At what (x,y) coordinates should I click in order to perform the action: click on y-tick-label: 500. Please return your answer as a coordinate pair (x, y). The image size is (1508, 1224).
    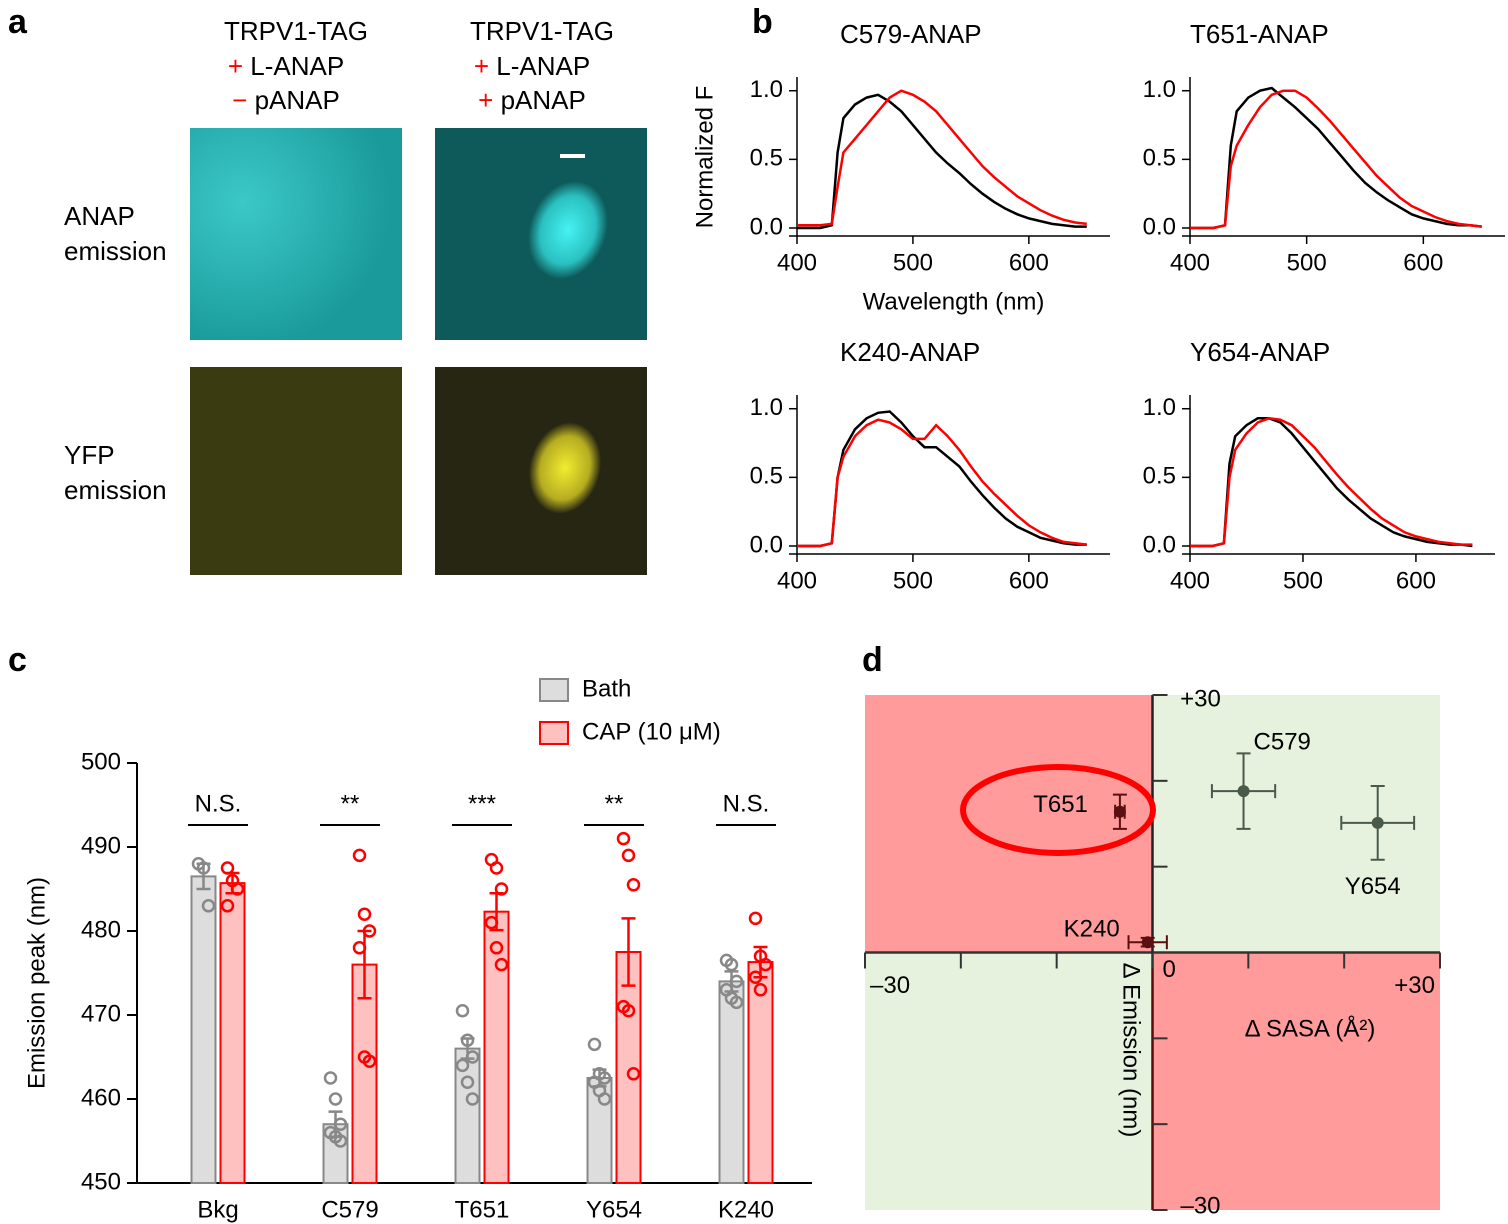
    Looking at the image, I should click on (101, 761).